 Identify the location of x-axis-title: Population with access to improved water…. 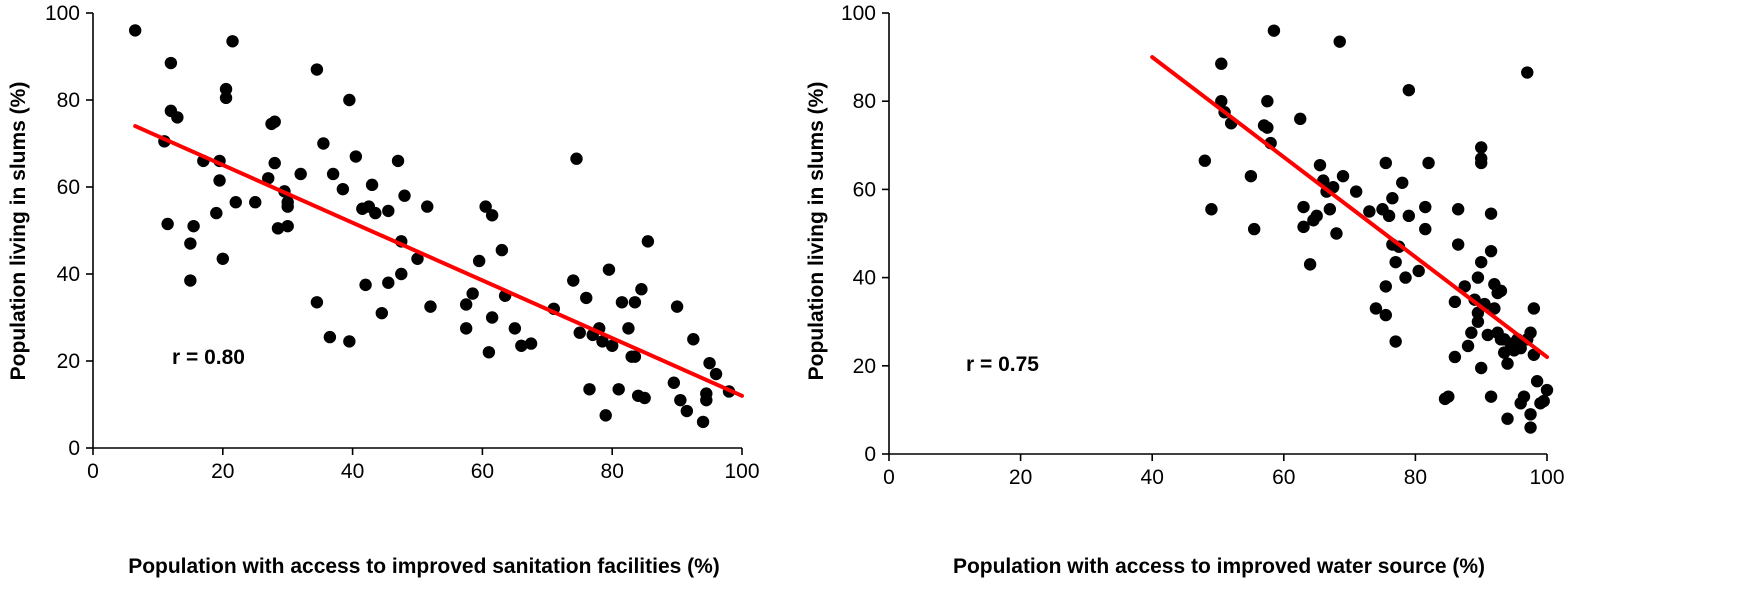
(1219, 566).